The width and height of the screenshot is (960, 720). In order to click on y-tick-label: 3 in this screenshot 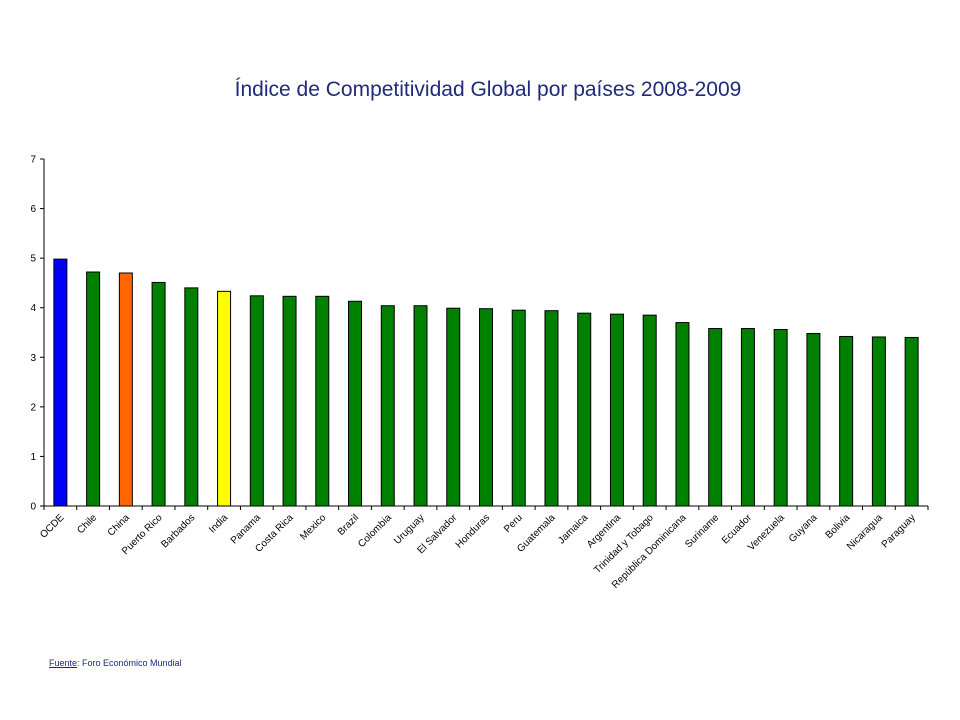, I will do `click(33, 358)`.